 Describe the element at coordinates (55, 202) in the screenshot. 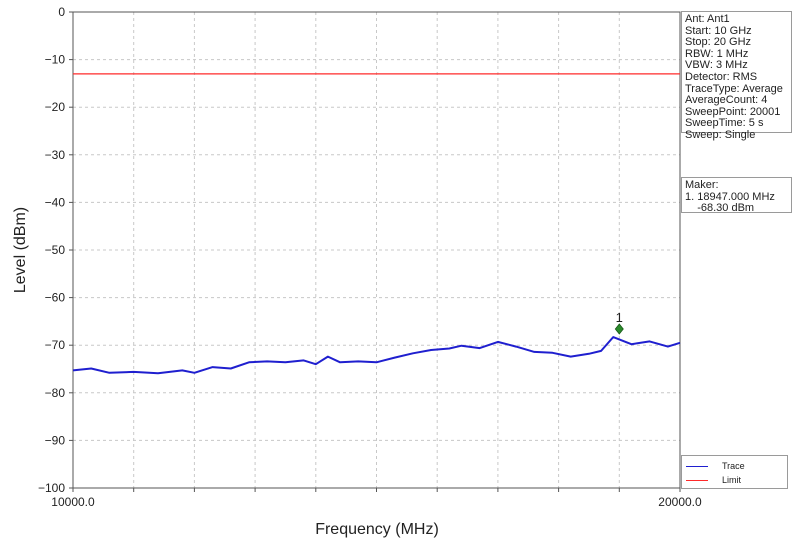

I see `y-tick-label: −40` at that location.